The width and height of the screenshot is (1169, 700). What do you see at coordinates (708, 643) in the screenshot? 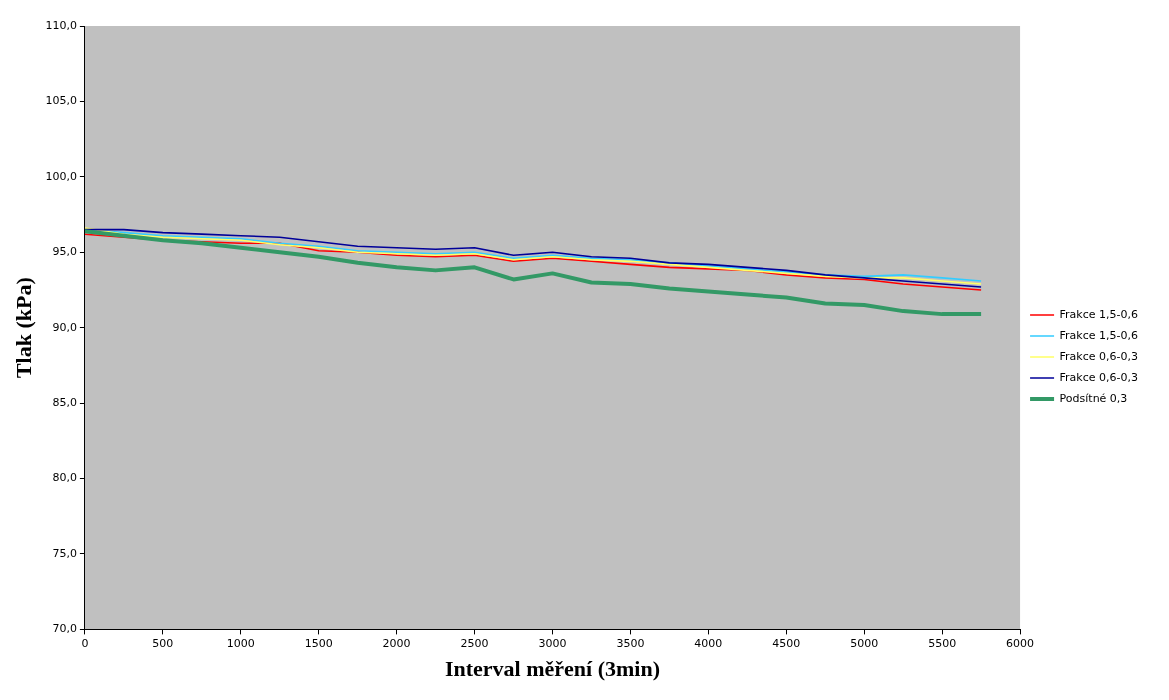
I see `x-tick-label: 4000` at bounding box center [708, 643].